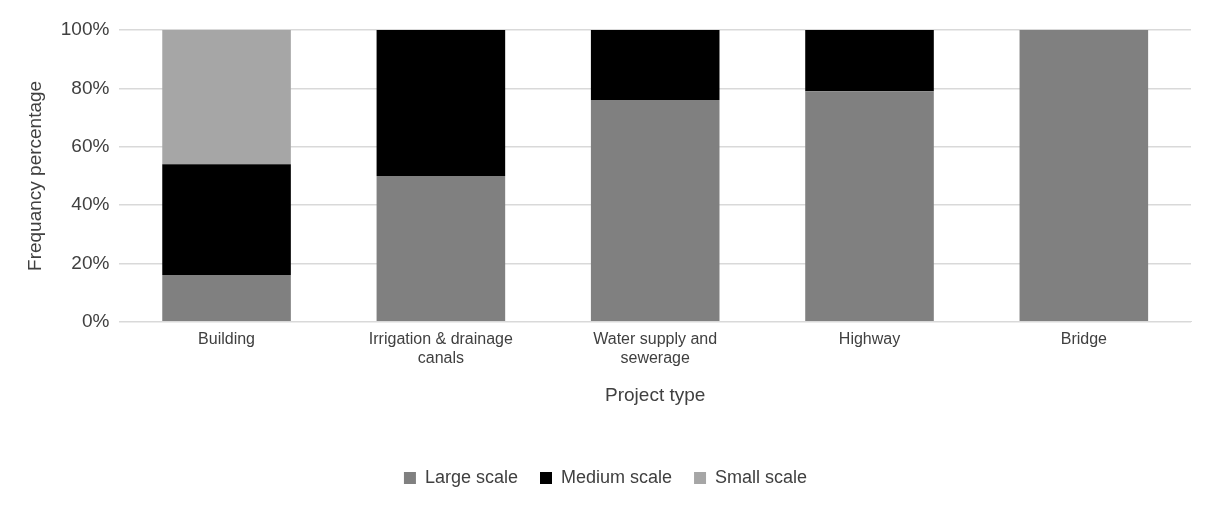 Image resolution: width=1219 pixels, height=517 pixels. What do you see at coordinates (227, 338) in the screenshot?
I see `x-tick-label: Building` at bounding box center [227, 338].